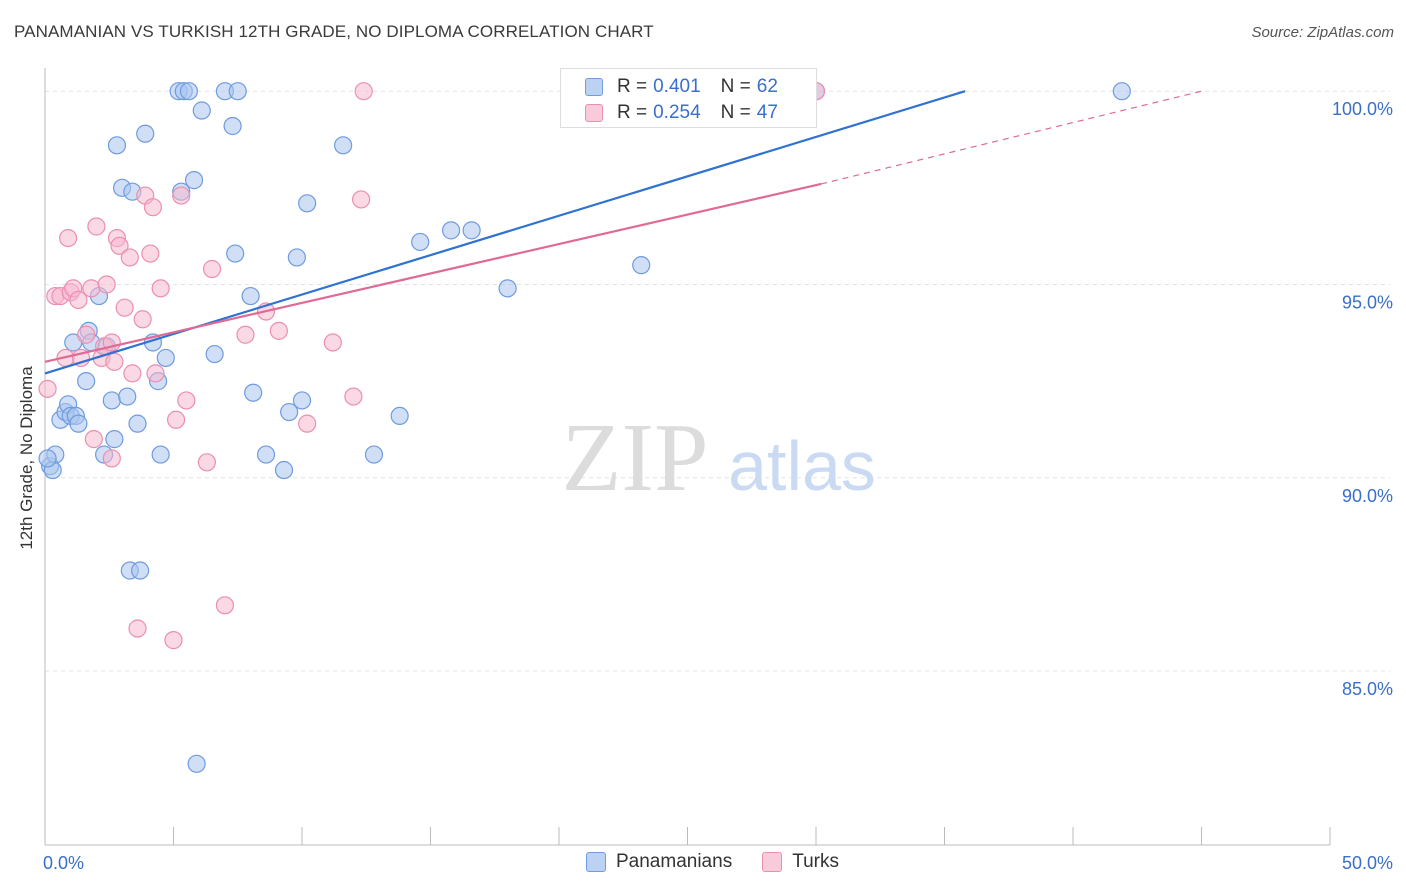  What do you see at coordinates (1011, 137) in the screenshot?
I see `trend-line-turks` at bounding box center [1011, 137].